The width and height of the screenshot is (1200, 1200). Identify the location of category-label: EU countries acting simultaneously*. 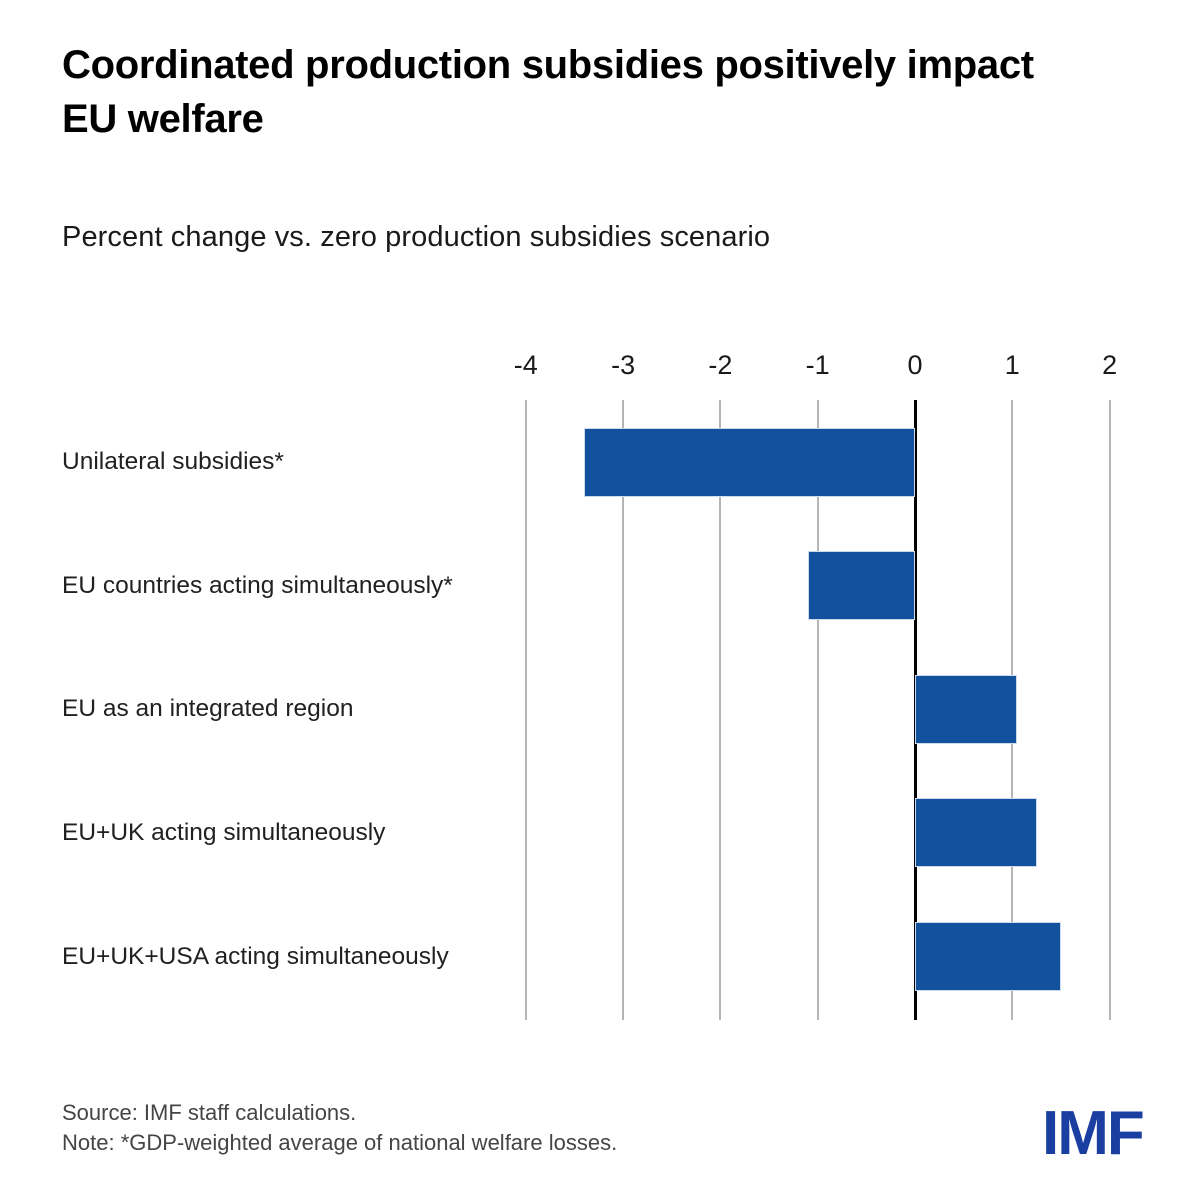
(257, 585).